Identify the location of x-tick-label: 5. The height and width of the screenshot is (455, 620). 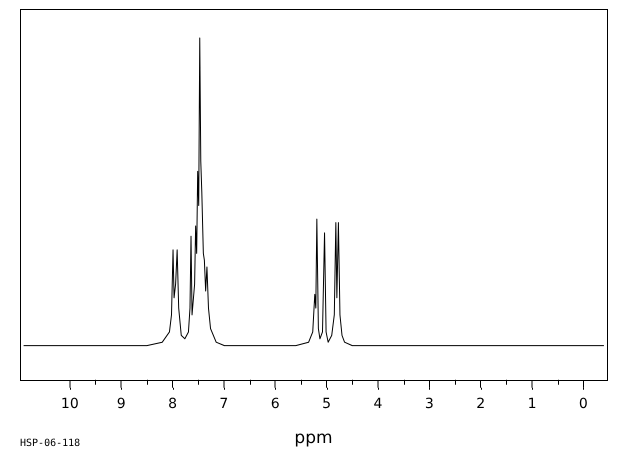
(327, 404).